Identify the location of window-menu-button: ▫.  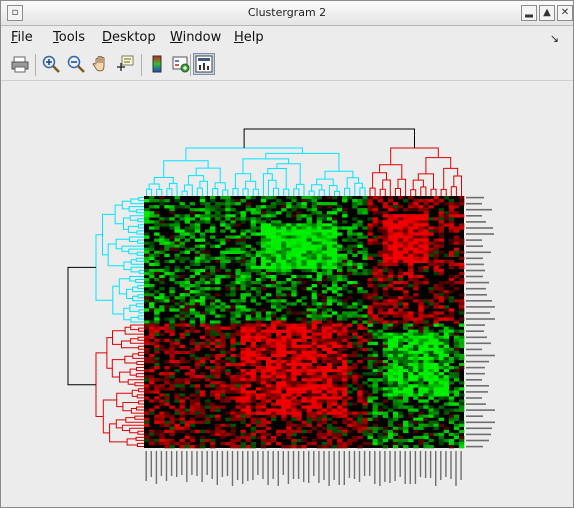
(15, 13).